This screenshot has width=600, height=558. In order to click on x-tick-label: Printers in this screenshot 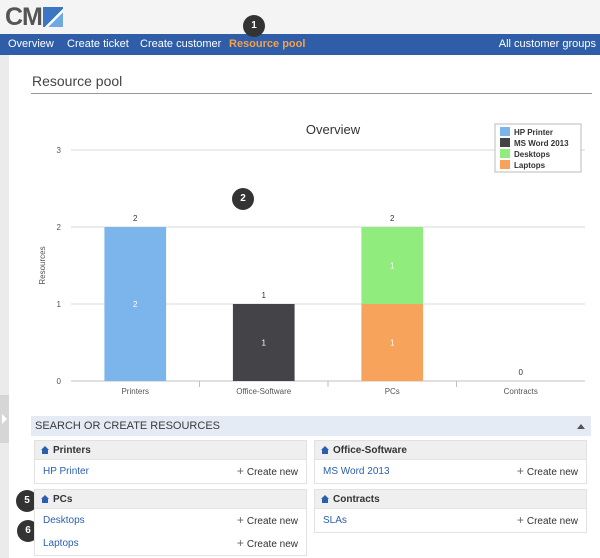, I will do `click(135, 391)`.